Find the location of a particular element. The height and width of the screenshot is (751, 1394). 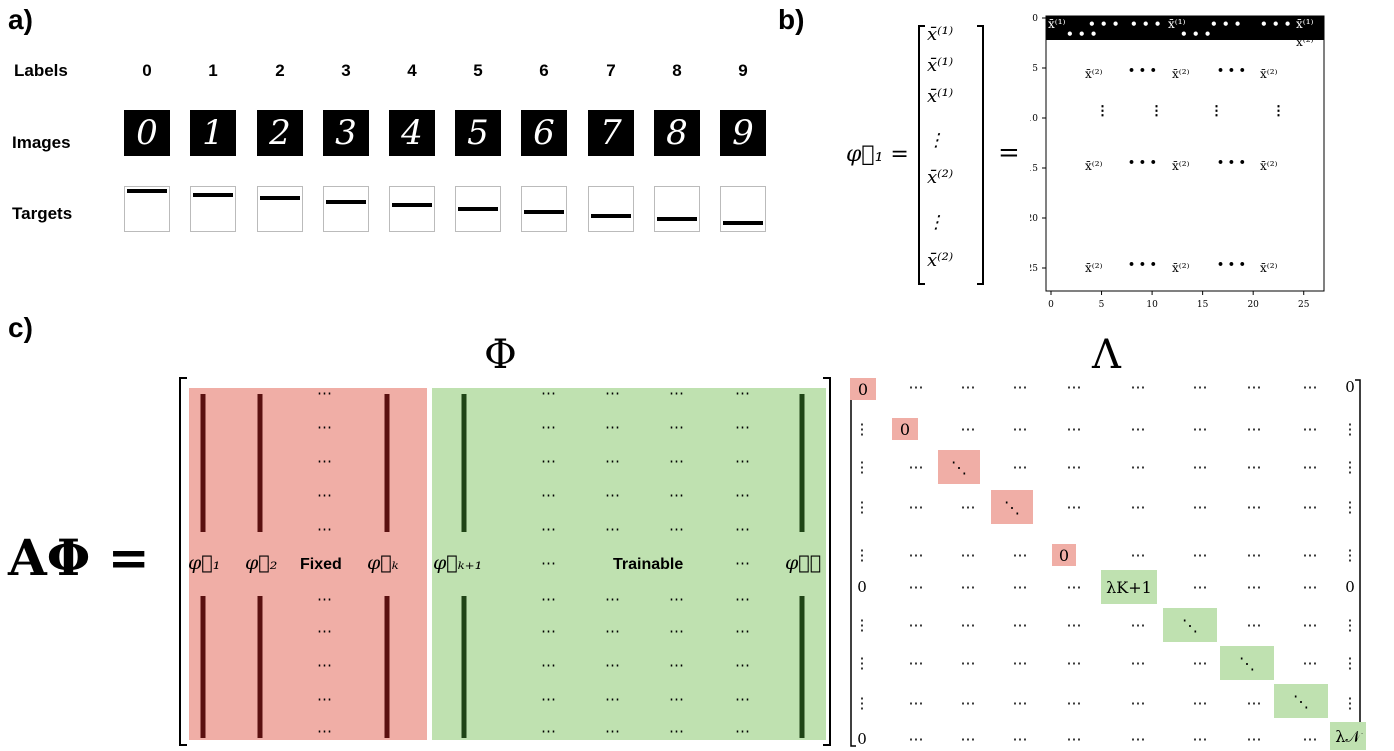

digit-label: 6 is located at coordinates (544, 70).